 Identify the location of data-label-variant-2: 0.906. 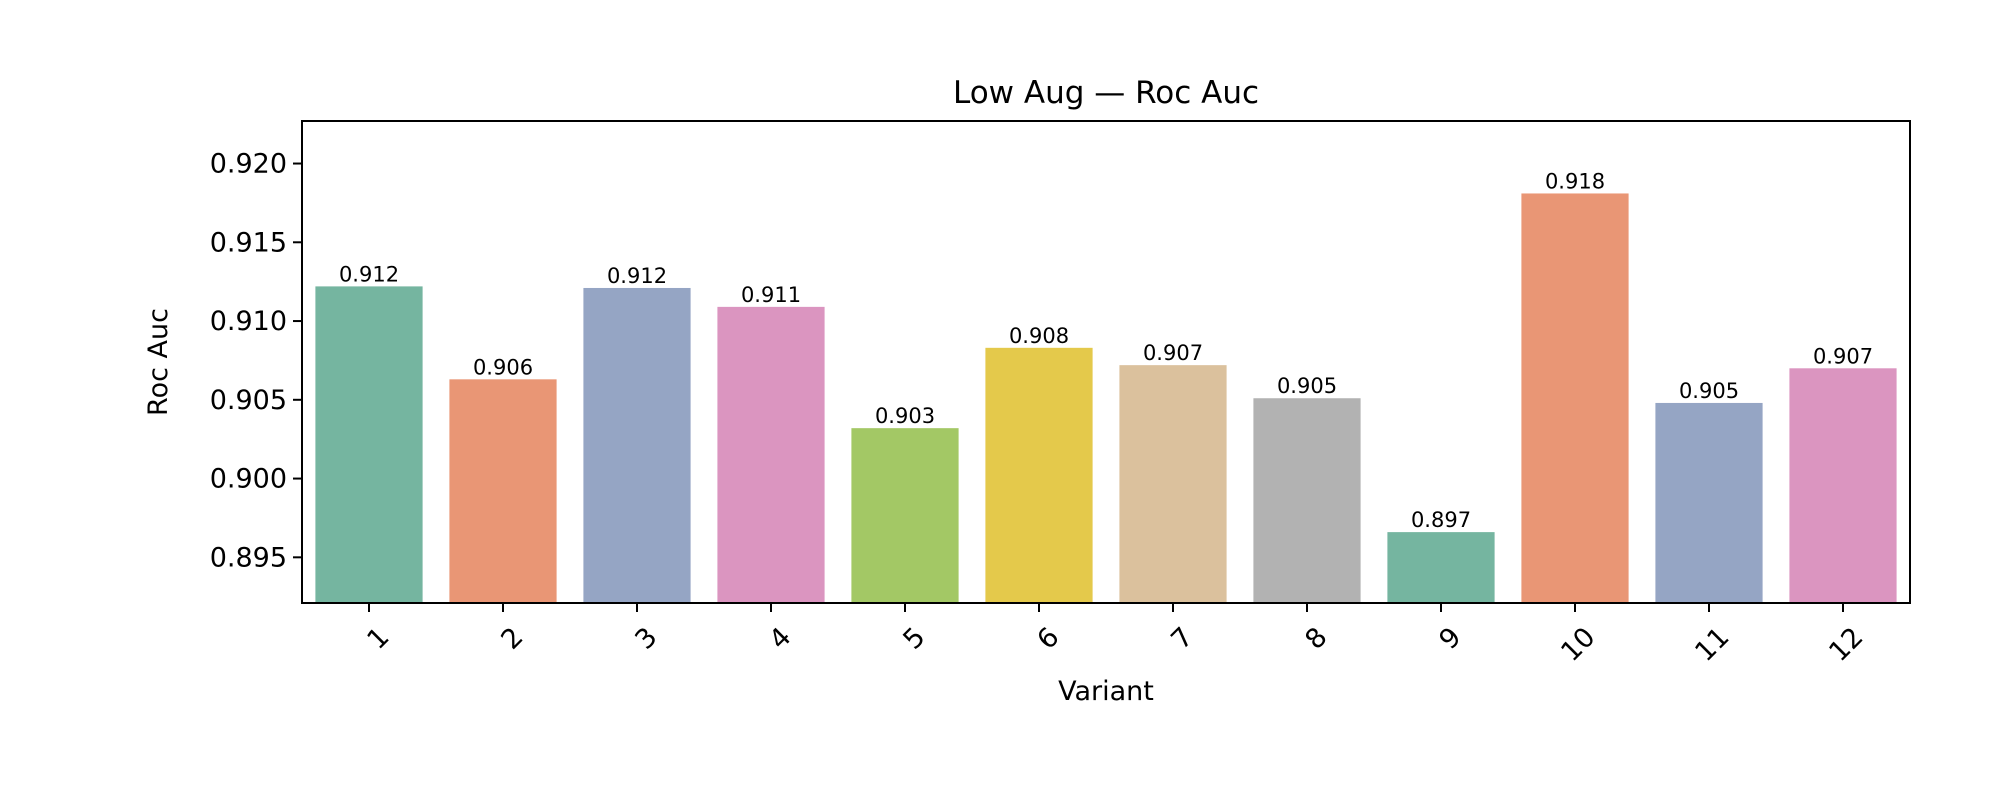
(503, 367).